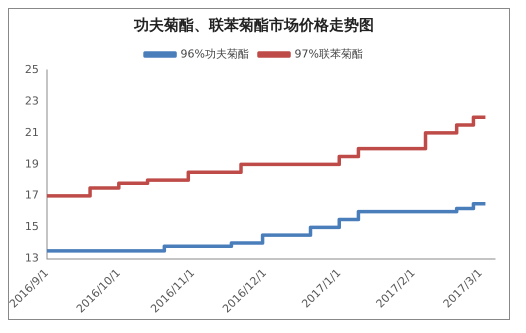  What do you see at coordinates (31, 69) in the screenshot?
I see `y-tick-label: 25` at bounding box center [31, 69].